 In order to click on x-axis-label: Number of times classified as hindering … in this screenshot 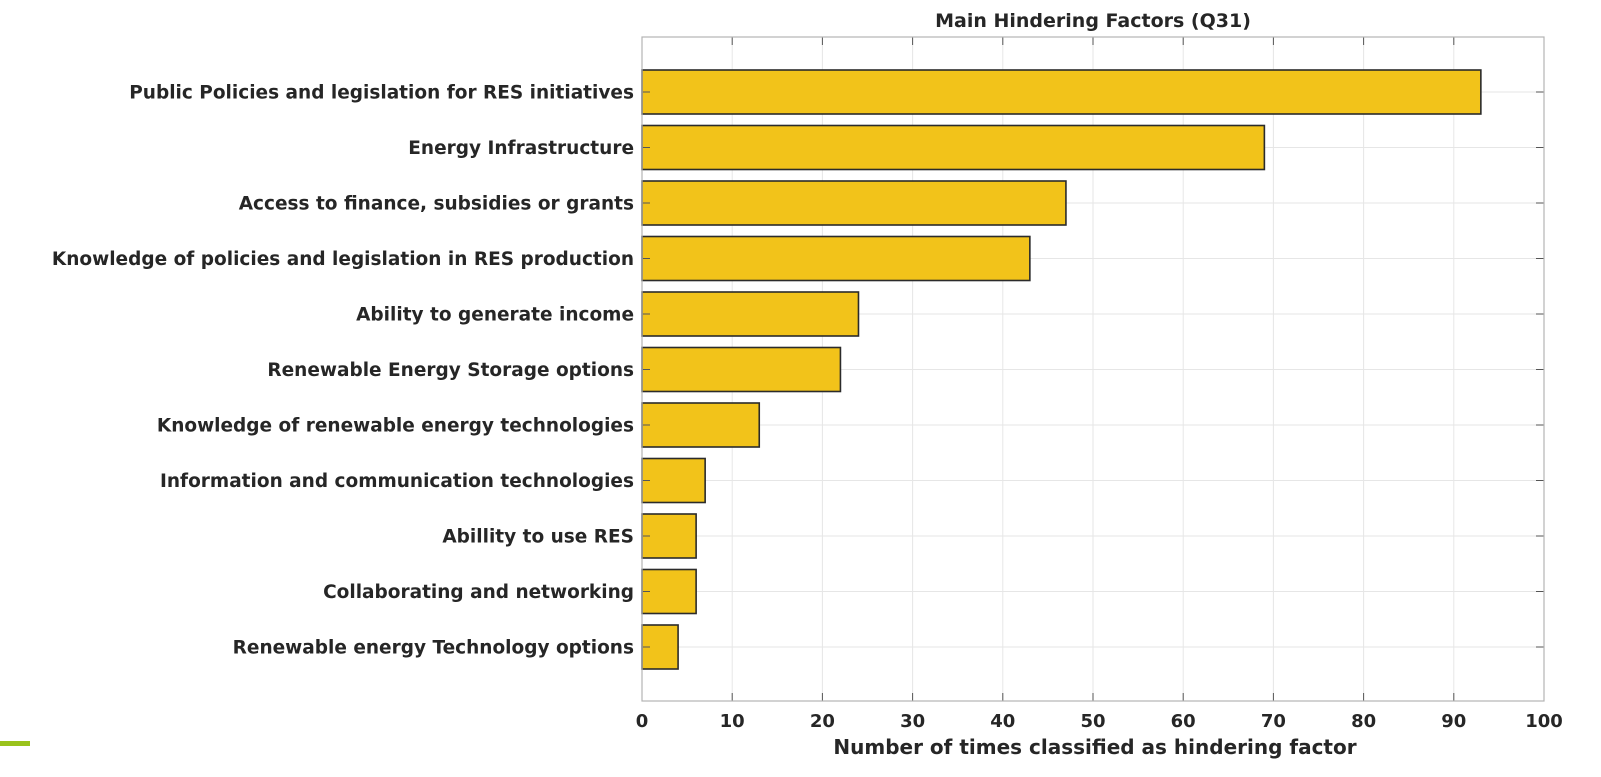, I will do `click(1094, 747)`.